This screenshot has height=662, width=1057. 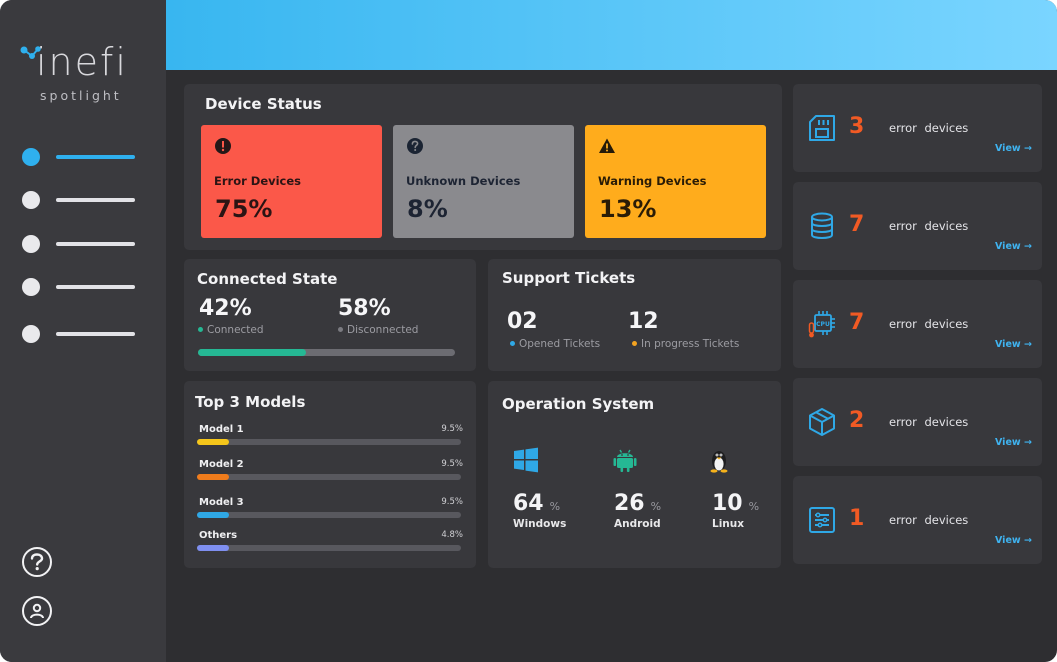 I want to click on model-name: Model 2, so click(x=221, y=464).